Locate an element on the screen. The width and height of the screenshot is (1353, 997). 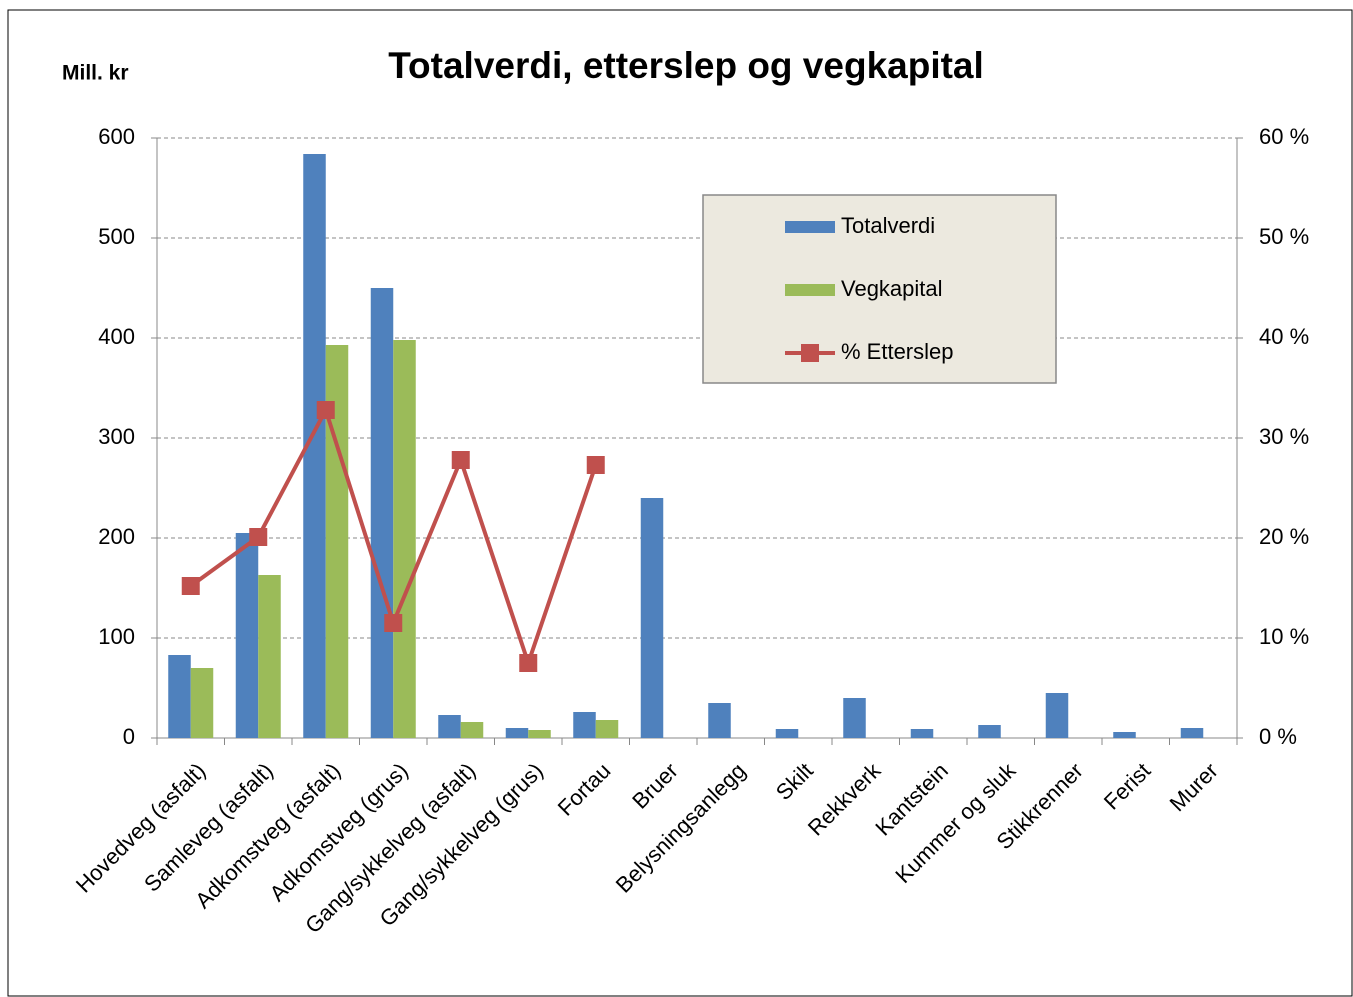
legend-label: % Etterslep is located at coordinates (897, 351).